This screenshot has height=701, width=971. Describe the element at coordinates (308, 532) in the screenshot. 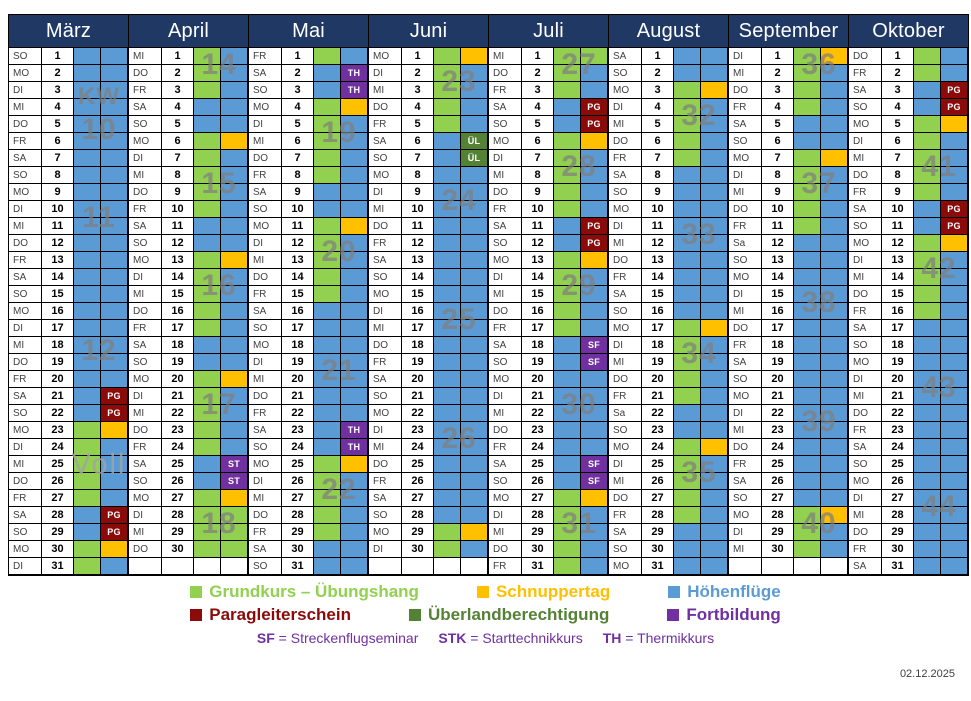

I see `day-row: FR 29` at that location.